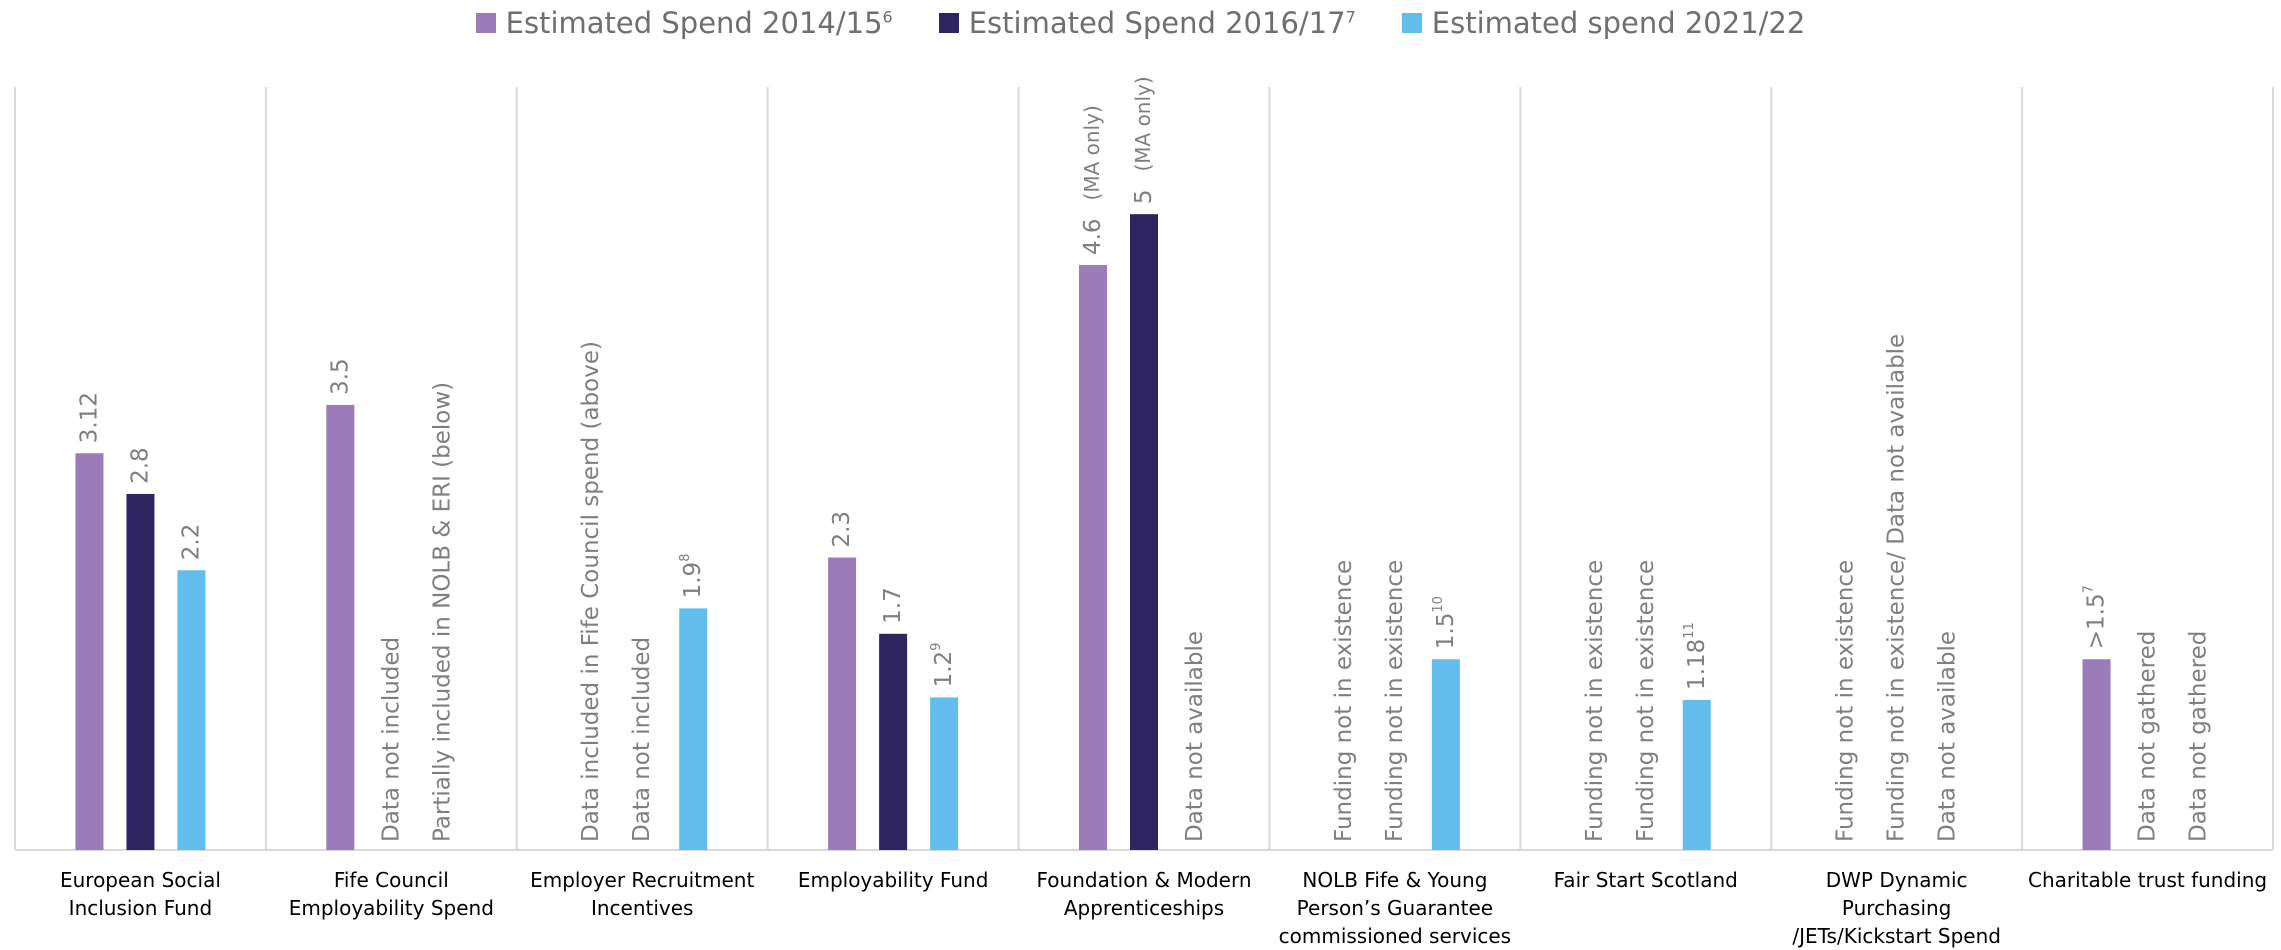 The height and width of the screenshot is (950, 2281). I want to click on data-label: >1.57, so click(2096, 617).